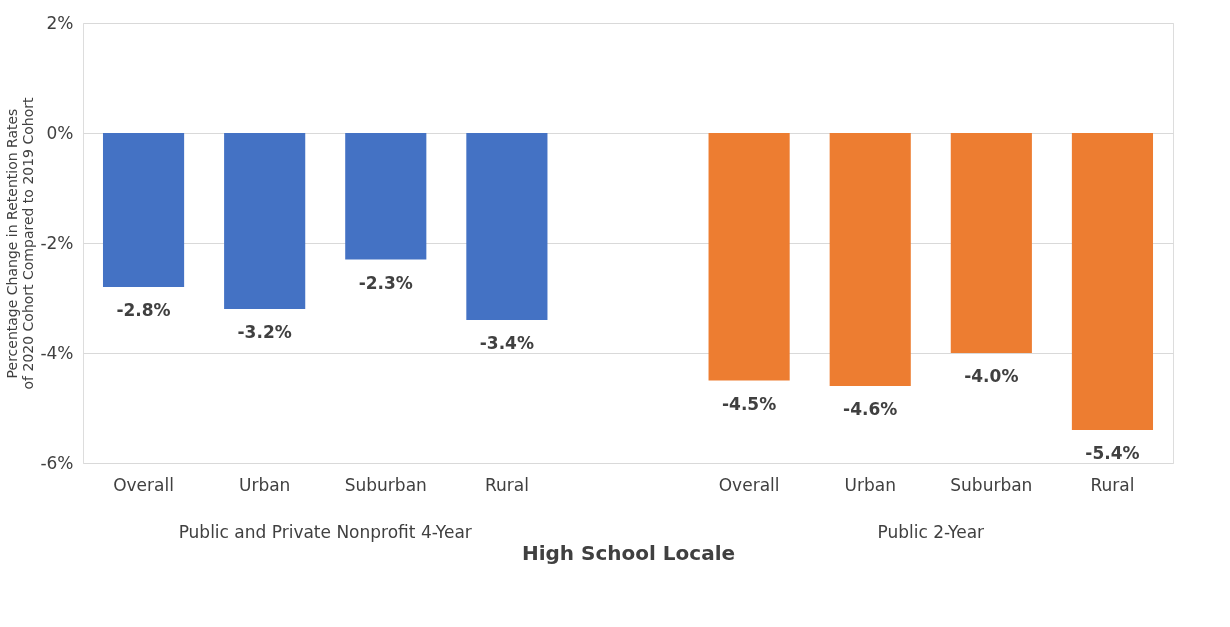 This screenshot has height=627, width=1230. Describe the element at coordinates (57, 352) in the screenshot. I see `y-tick-label: -4%` at that location.